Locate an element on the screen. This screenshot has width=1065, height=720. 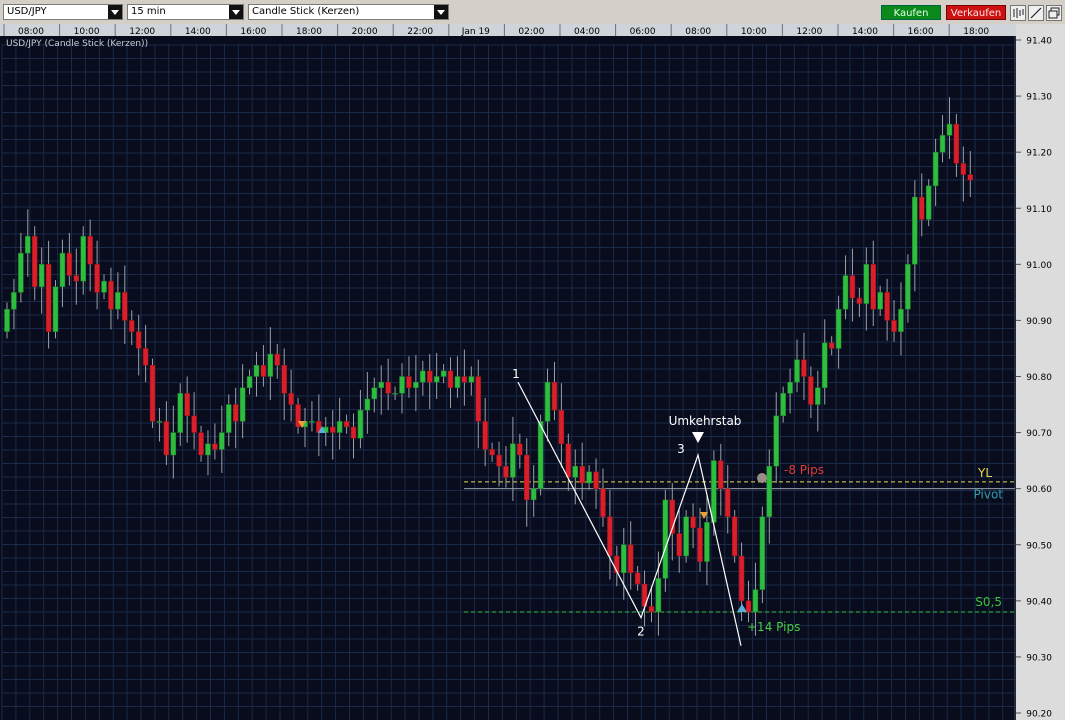
yl-label: YL is located at coordinates (984, 473).